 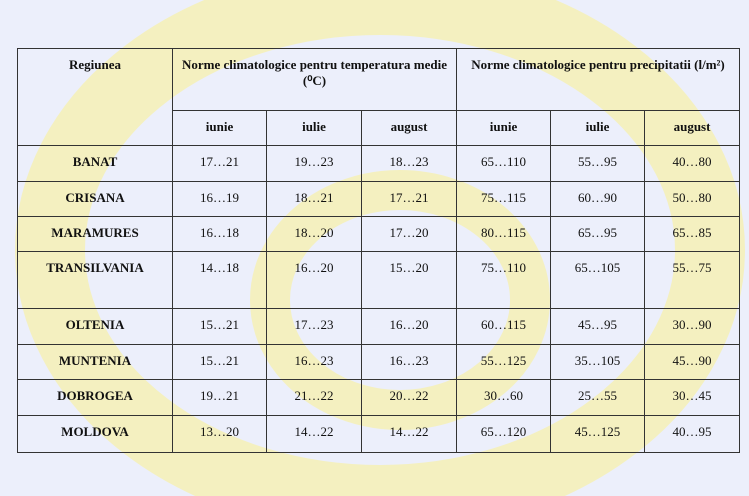 What do you see at coordinates (219, 434) in the screenshot?
I see `value-cell: 13…20` at bounding box center [219, 434].